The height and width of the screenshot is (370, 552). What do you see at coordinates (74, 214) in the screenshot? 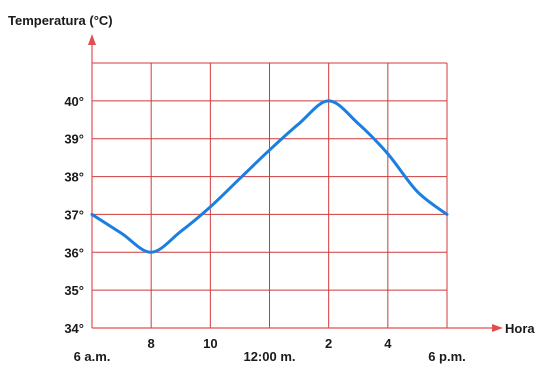
I see `y-tick-label: 37°` at bounding box center [74, 214].